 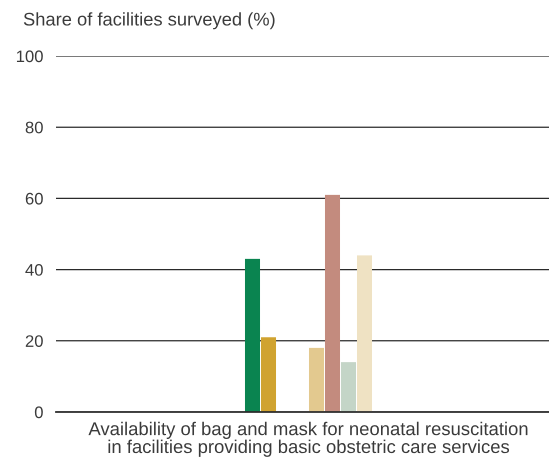 What do you see at coordinates (34, 198) in the screenshot?
I see `y-tick-label: 60` at bounding box center [34, 198].